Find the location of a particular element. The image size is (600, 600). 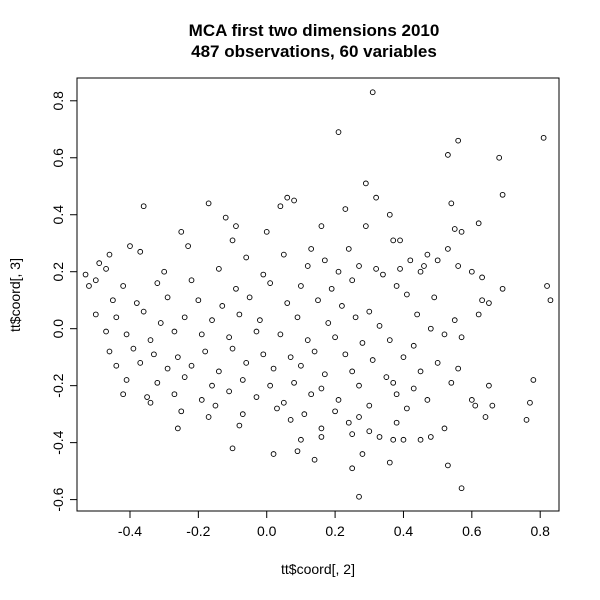

y-tick-label: 0.2 is located at coordinates (58, 272).